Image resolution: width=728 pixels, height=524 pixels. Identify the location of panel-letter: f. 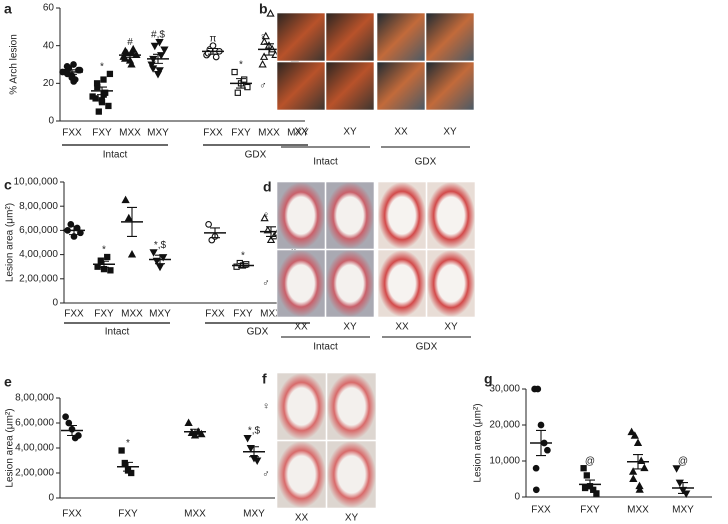
(264, 379).